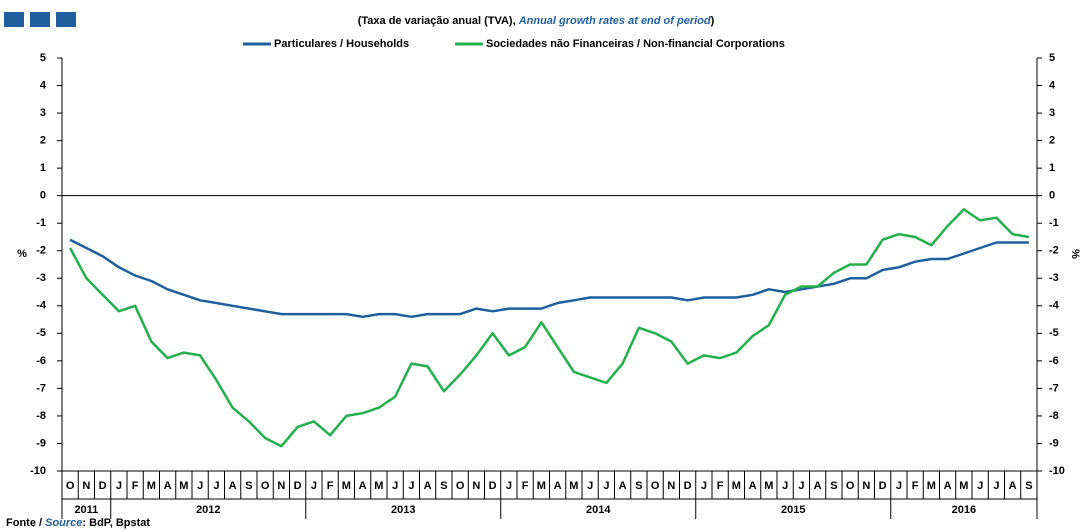 The height and width of the screenshot is (531, 1083). Describe the element at coordinates (1054, 278) in the screenshot. I see `y2-tick-label: -3` at that location.